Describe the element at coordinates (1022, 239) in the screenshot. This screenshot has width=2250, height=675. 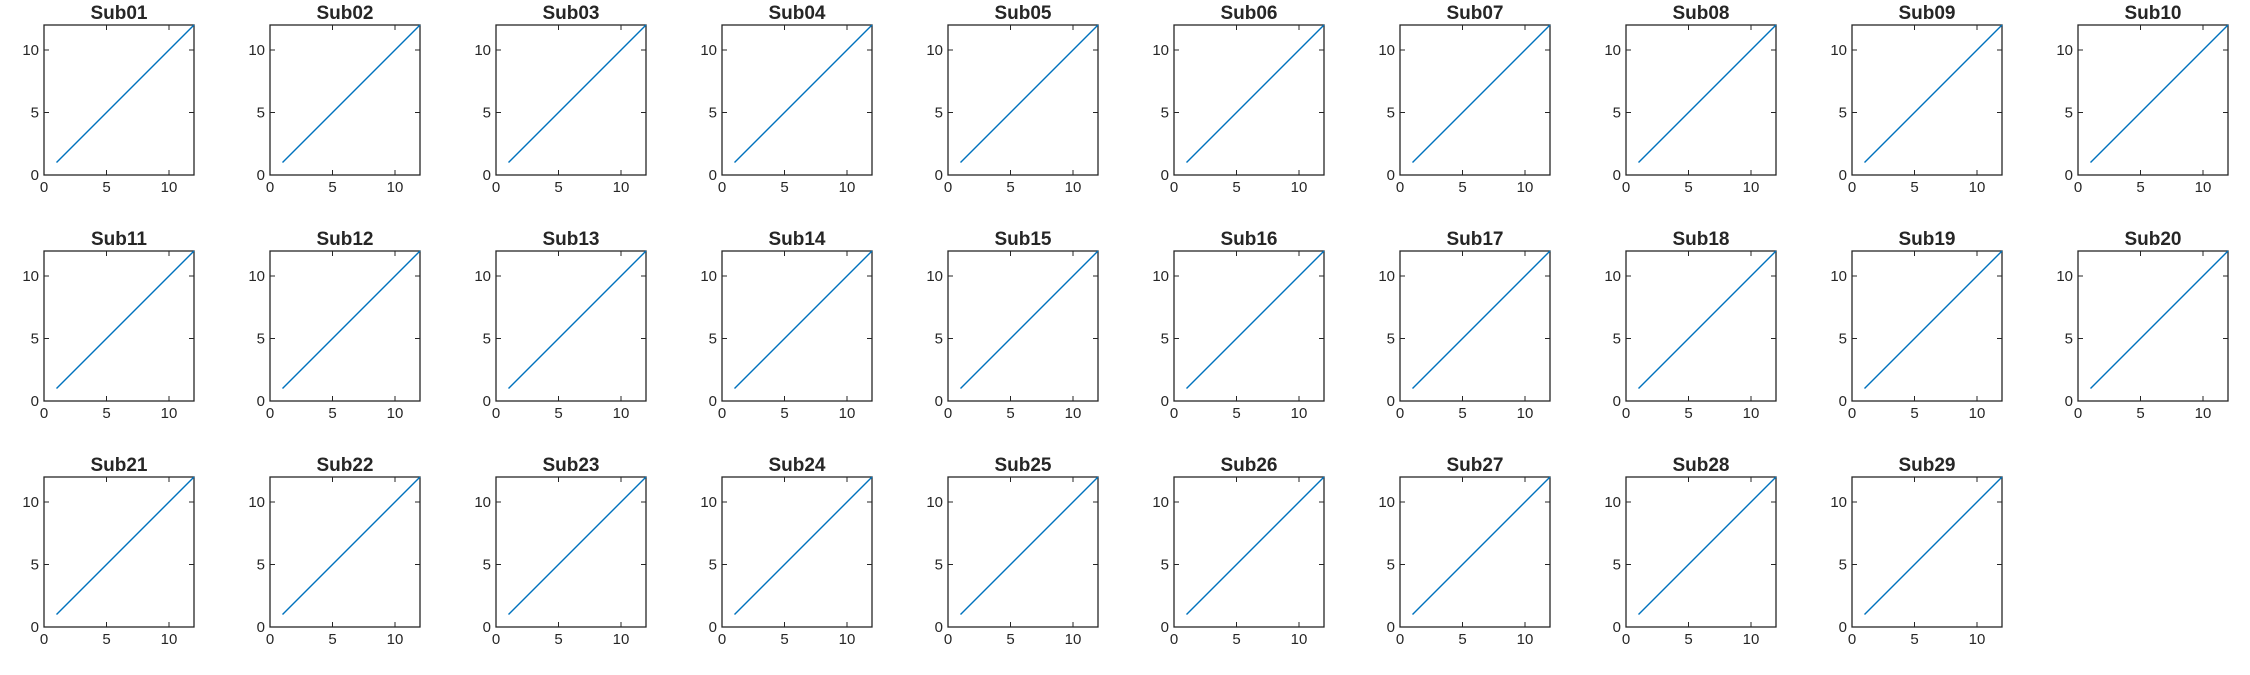
I see `subplot-title: Sub15` at that location.